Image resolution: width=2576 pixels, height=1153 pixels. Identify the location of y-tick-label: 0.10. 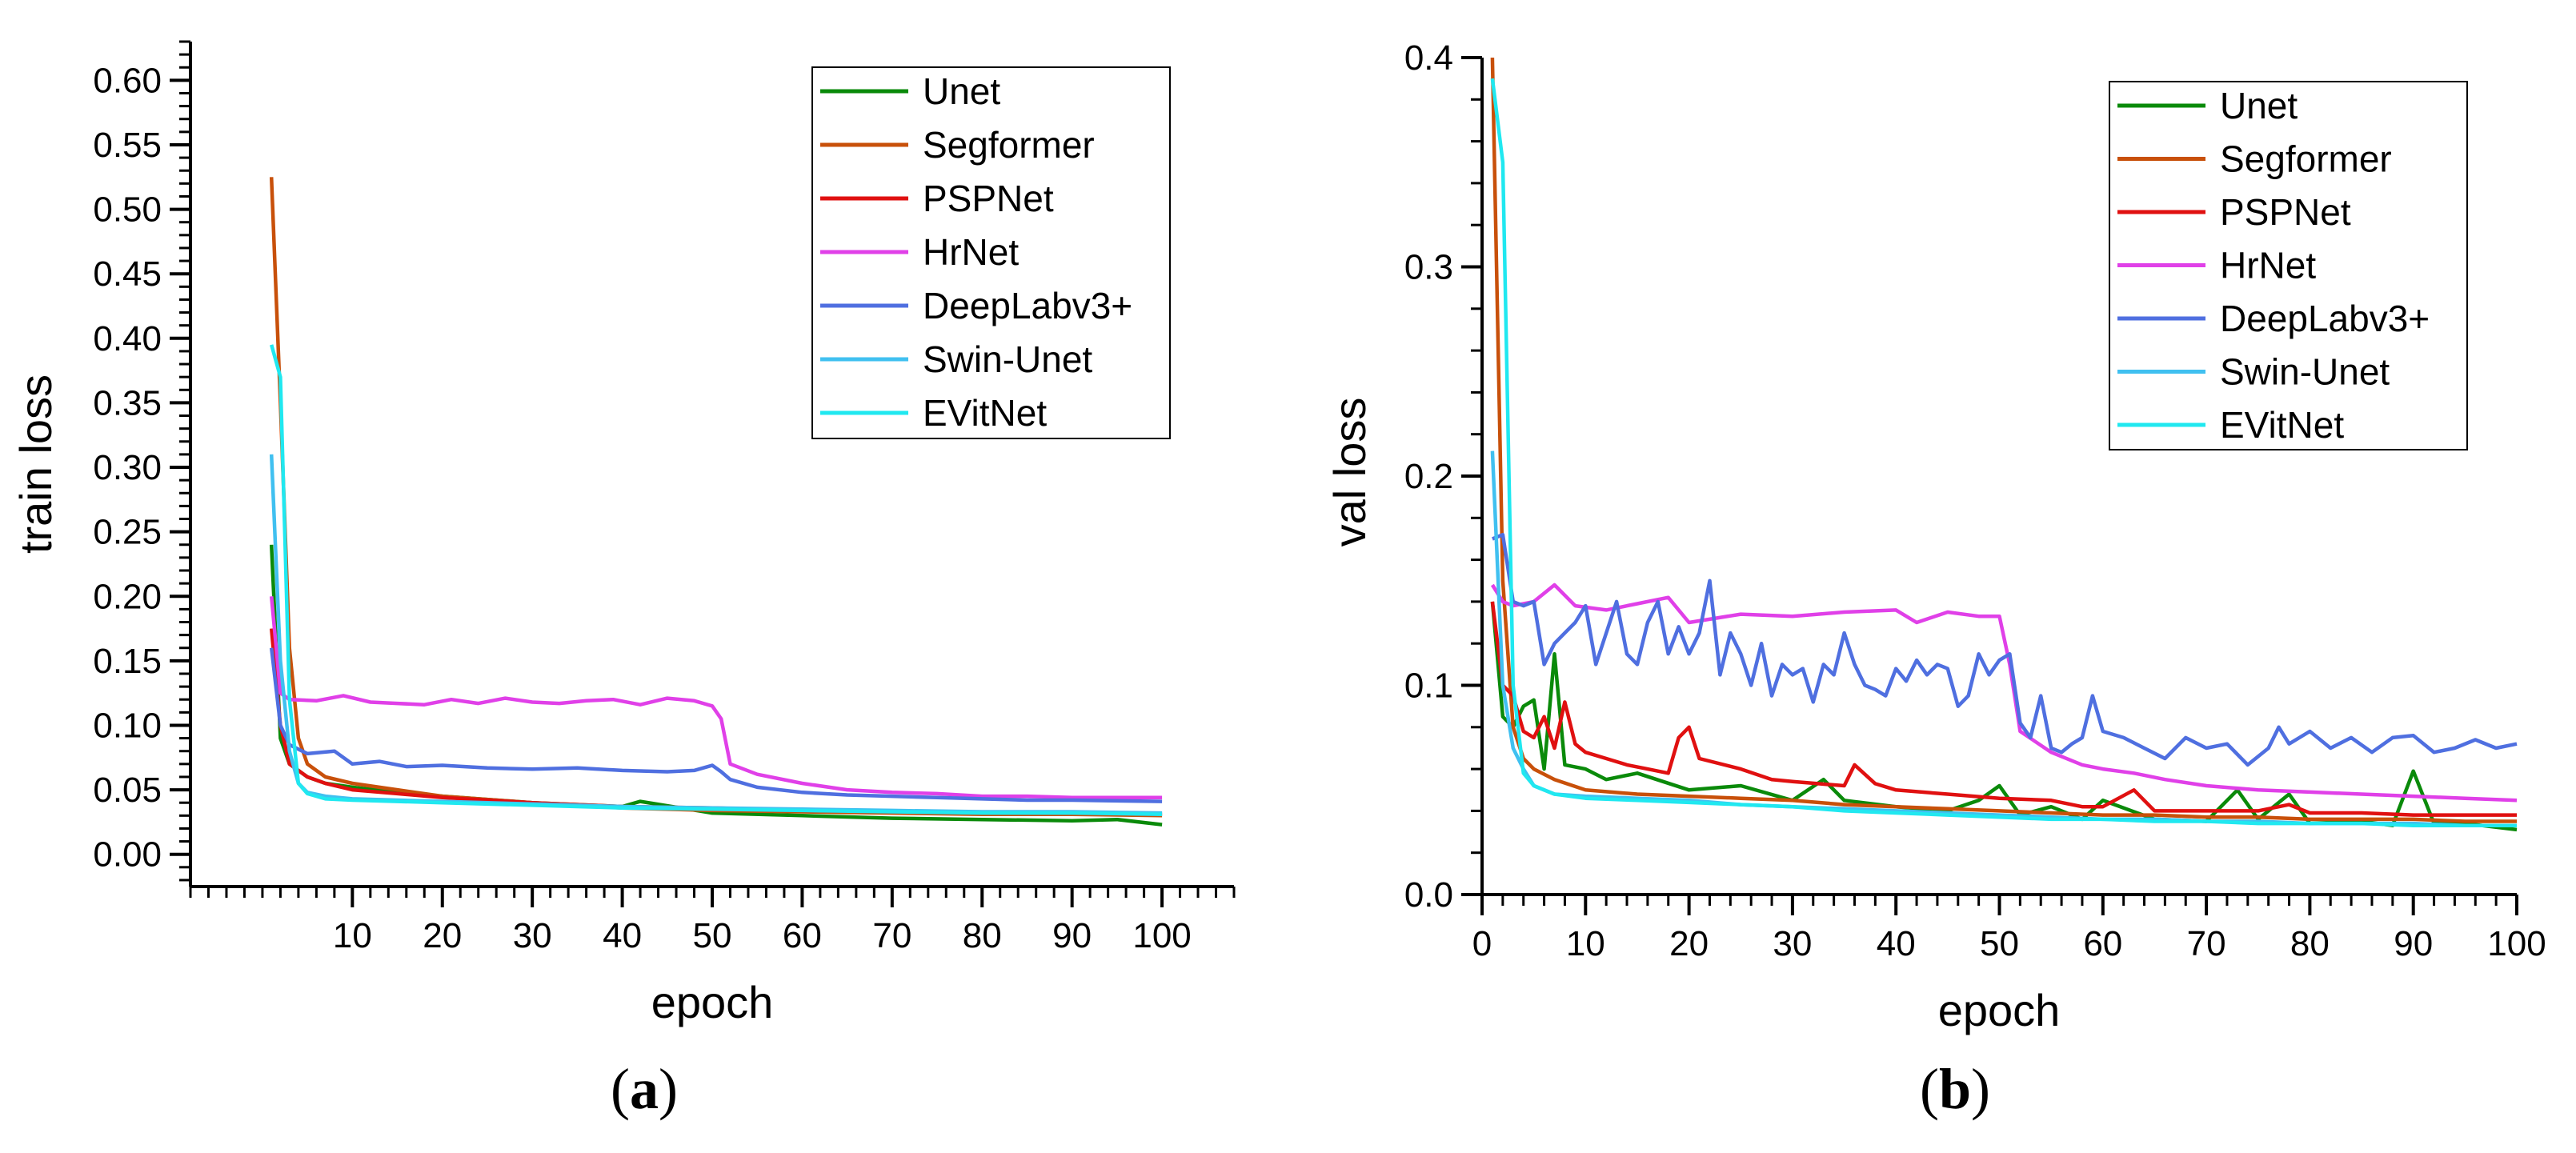
(127, 726).